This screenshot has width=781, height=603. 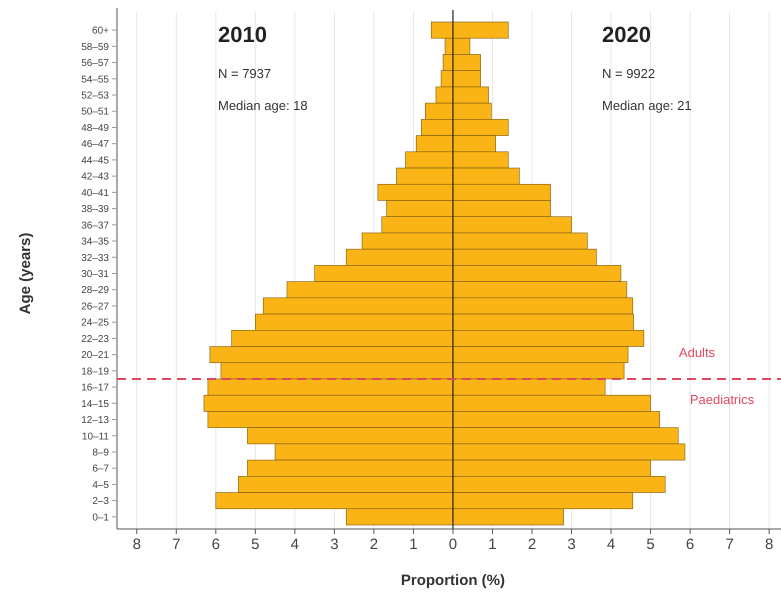 What do you see at coordinates (101, 485) in the screenshot?
I see `y-tick-label: 4–5` at bounding box center [101, 485].